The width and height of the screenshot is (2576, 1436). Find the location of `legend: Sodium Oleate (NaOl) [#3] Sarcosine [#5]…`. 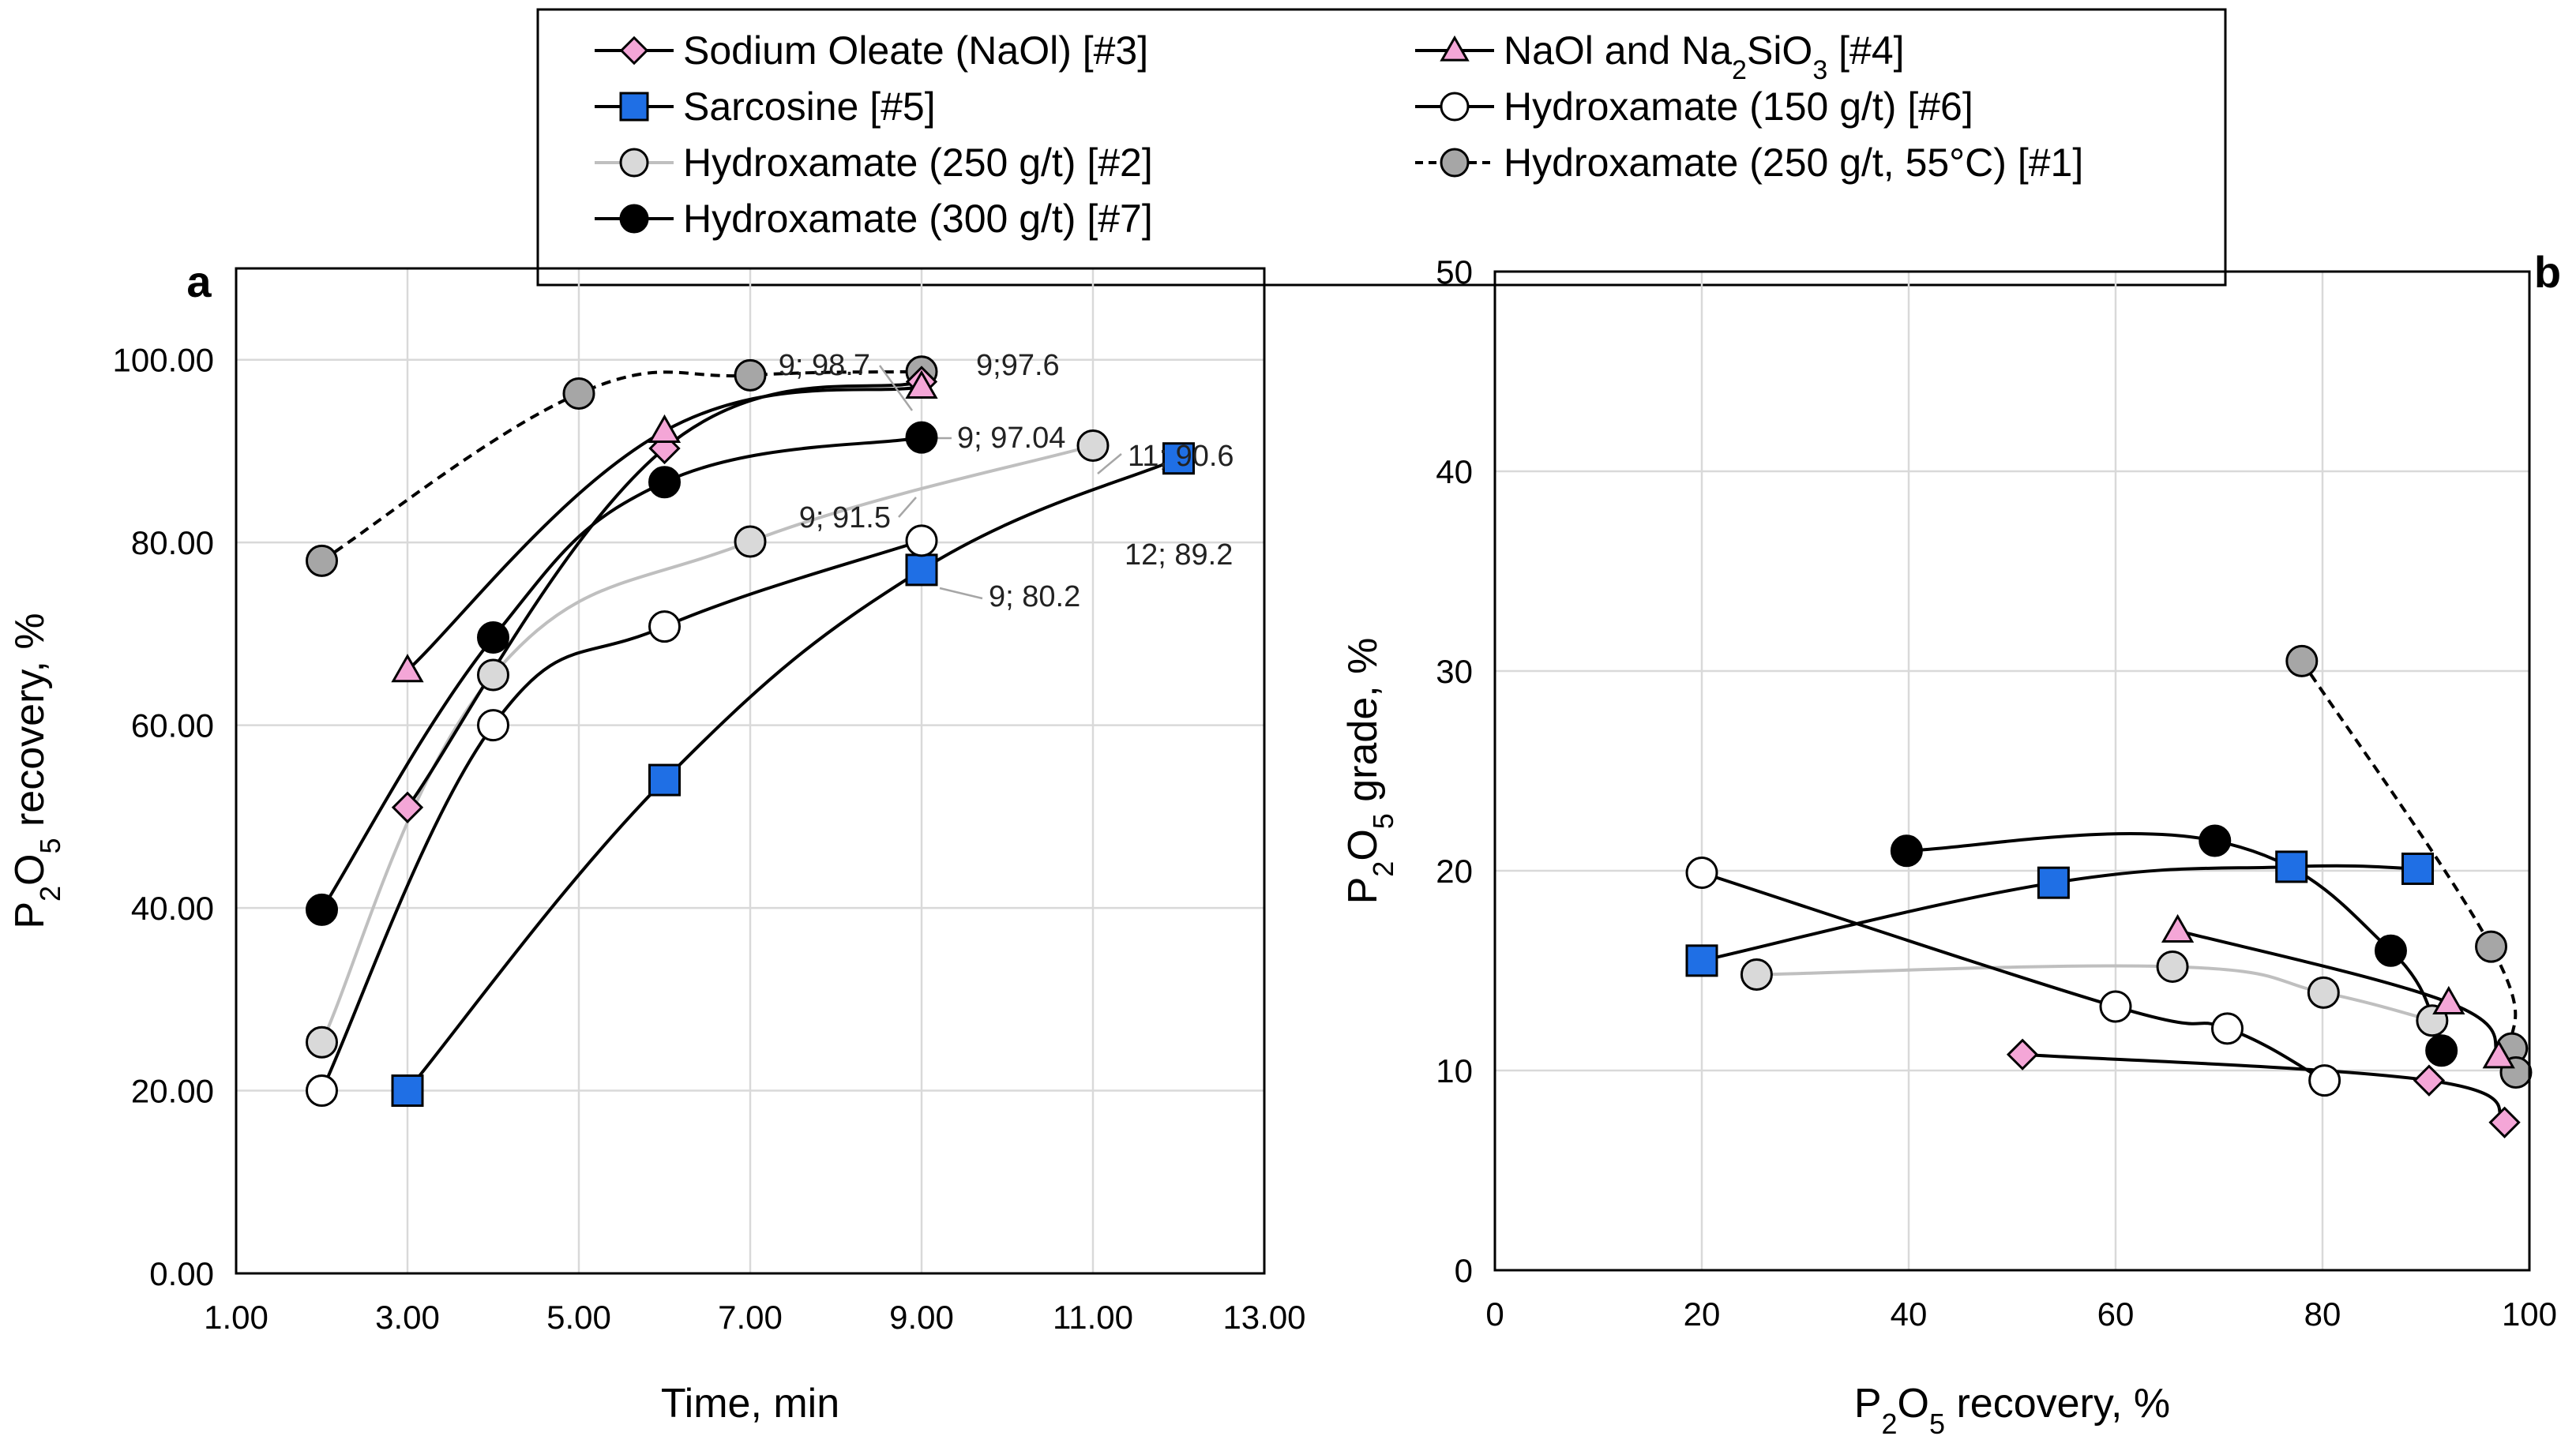

legend: Sodium Oleate (NaOl) [#3] Sarcosine [#5]… is located at coordinates (1381, 147).